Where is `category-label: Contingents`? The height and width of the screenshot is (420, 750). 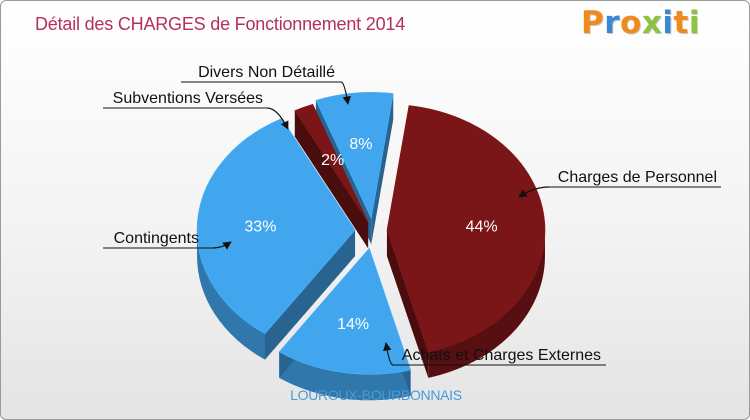
category-label: Contingents is located at coordinates (156, 238).